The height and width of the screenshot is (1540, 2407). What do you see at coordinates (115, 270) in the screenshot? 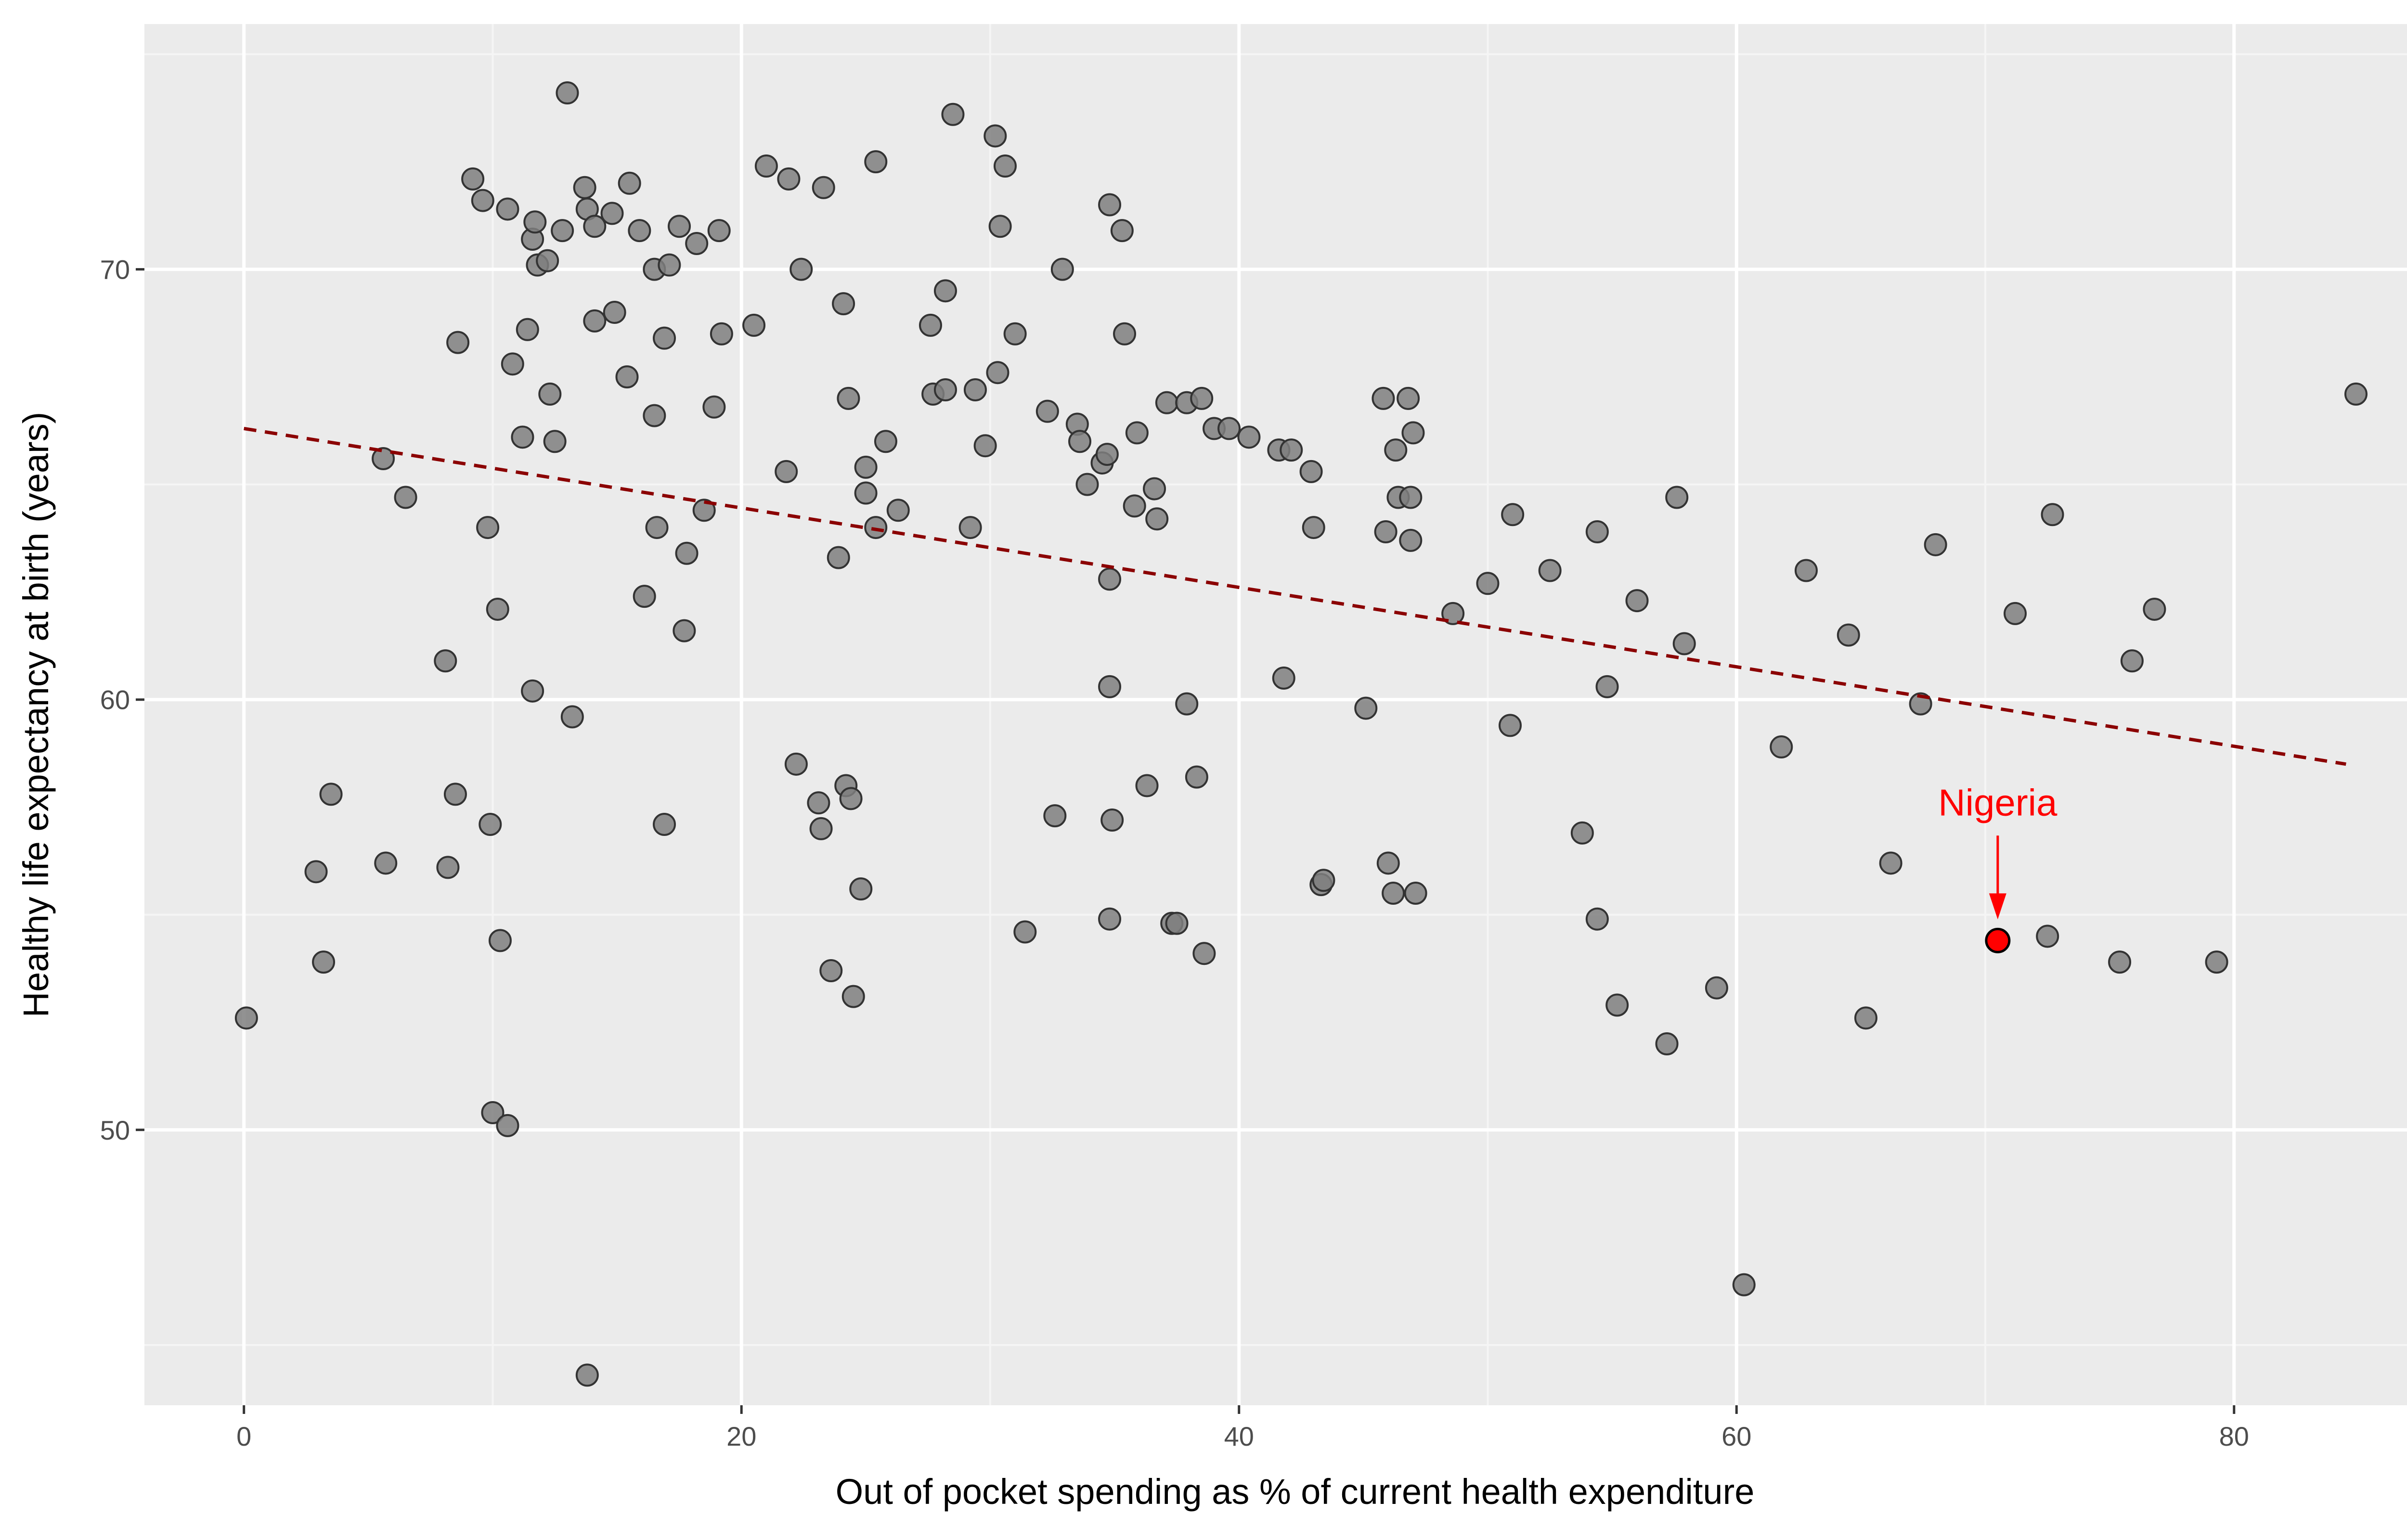
I see `y-tick-label: 70` at bounding box center [115, 270].